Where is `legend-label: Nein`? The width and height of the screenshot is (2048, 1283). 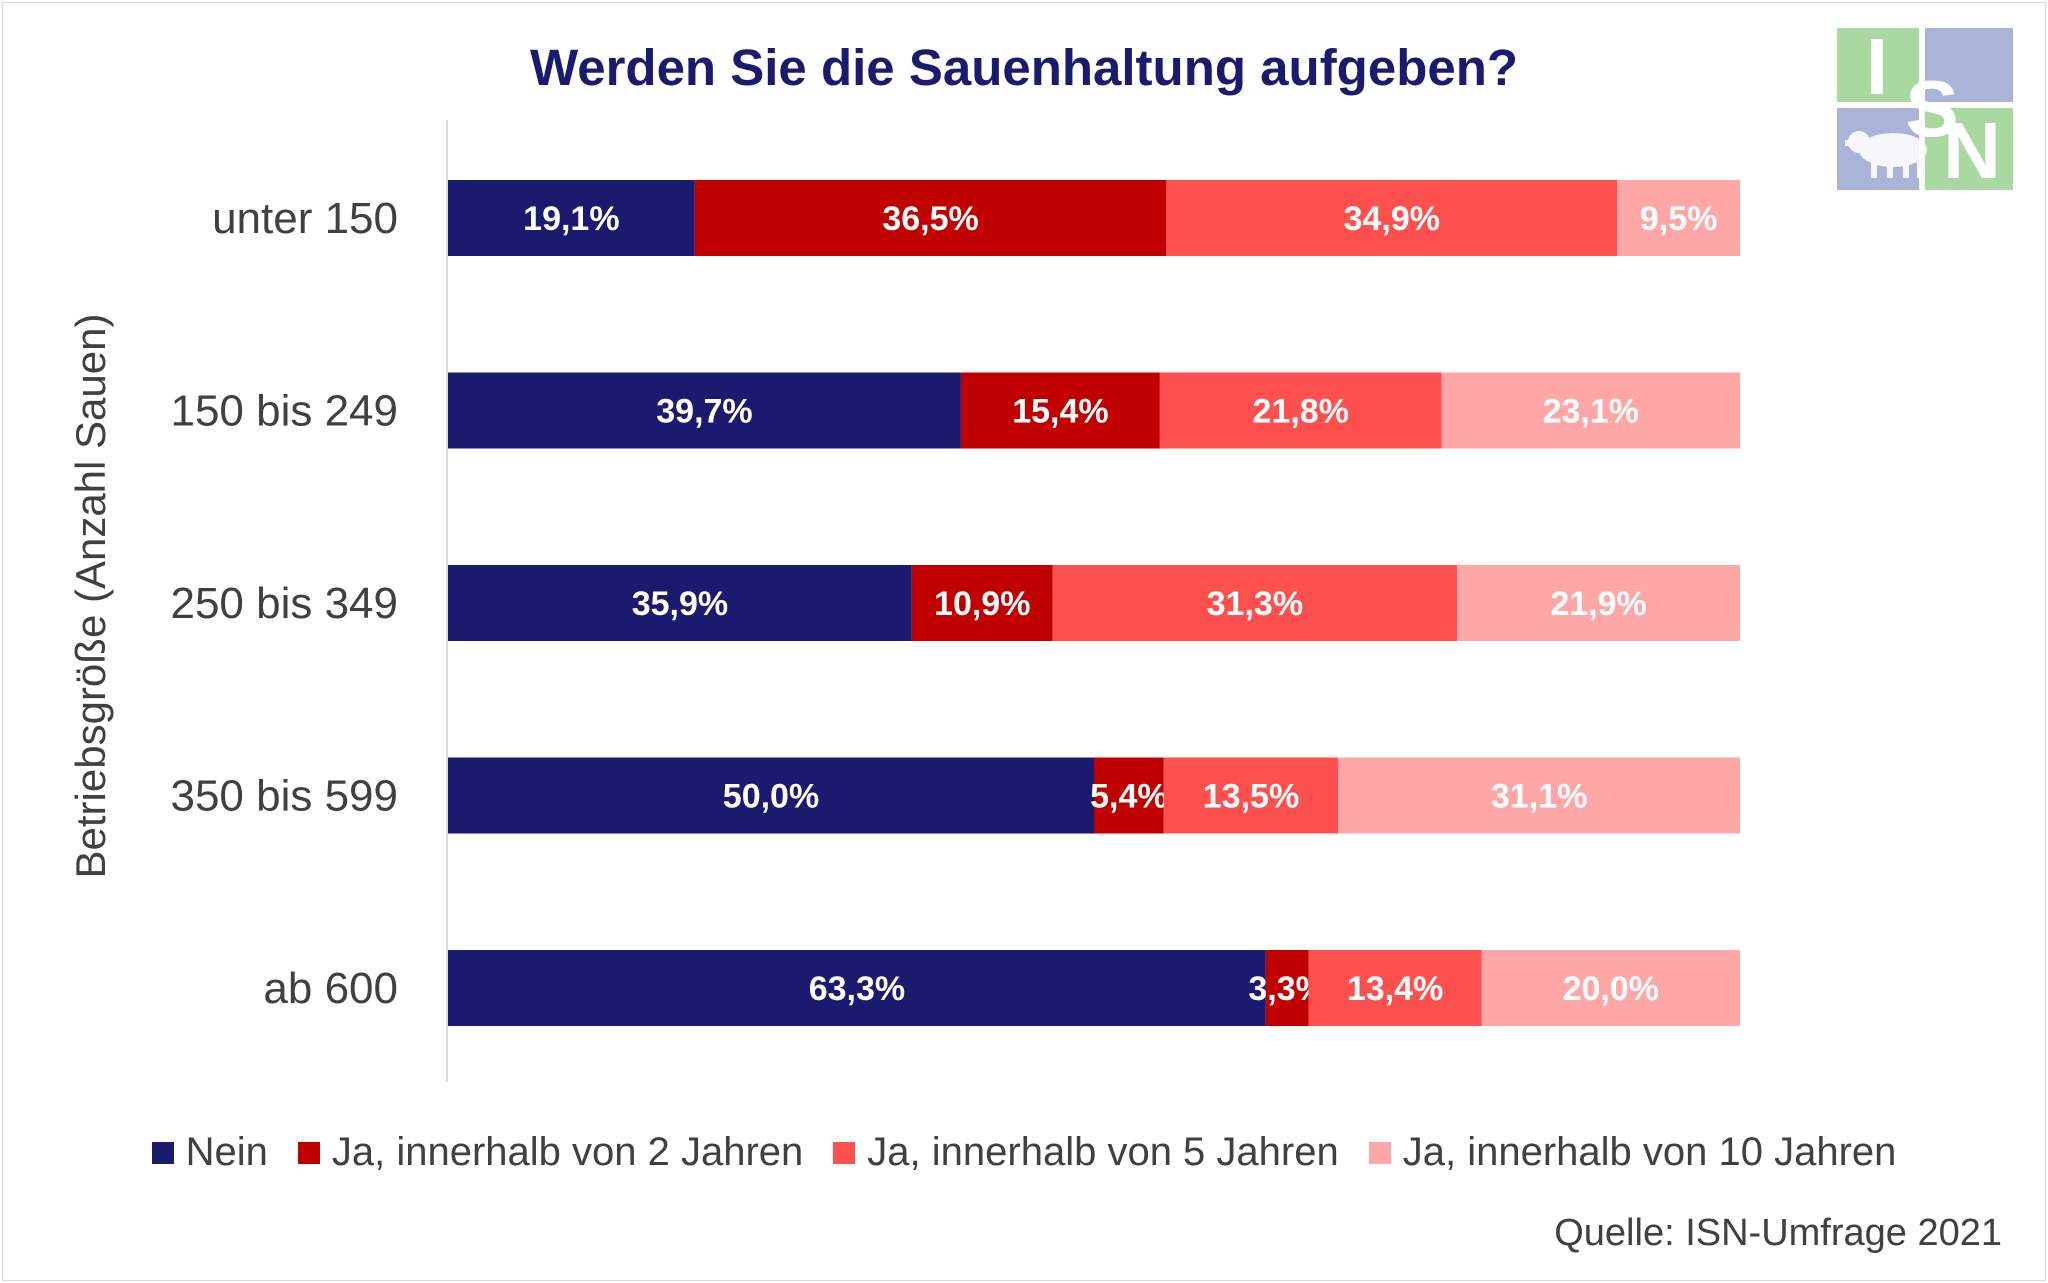
legend-label: Nein is located at coordinates (226, 1152).